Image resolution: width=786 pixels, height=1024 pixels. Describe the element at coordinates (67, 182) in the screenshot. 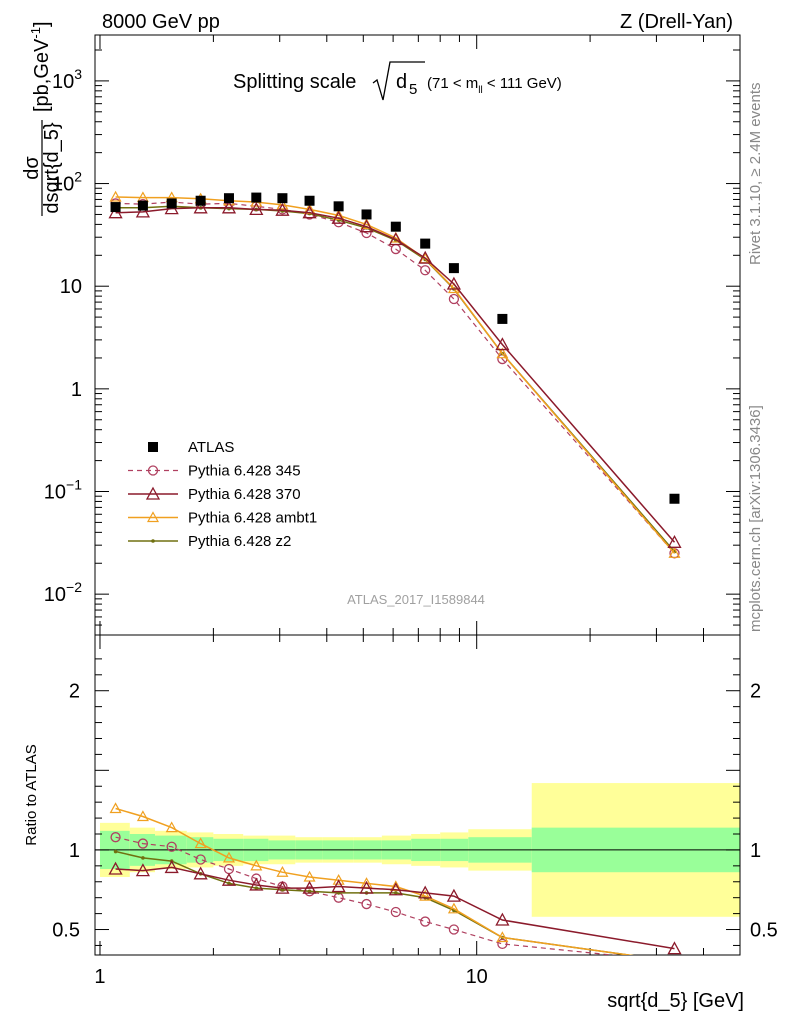

I see `y-tick-label: 10²` at that location.